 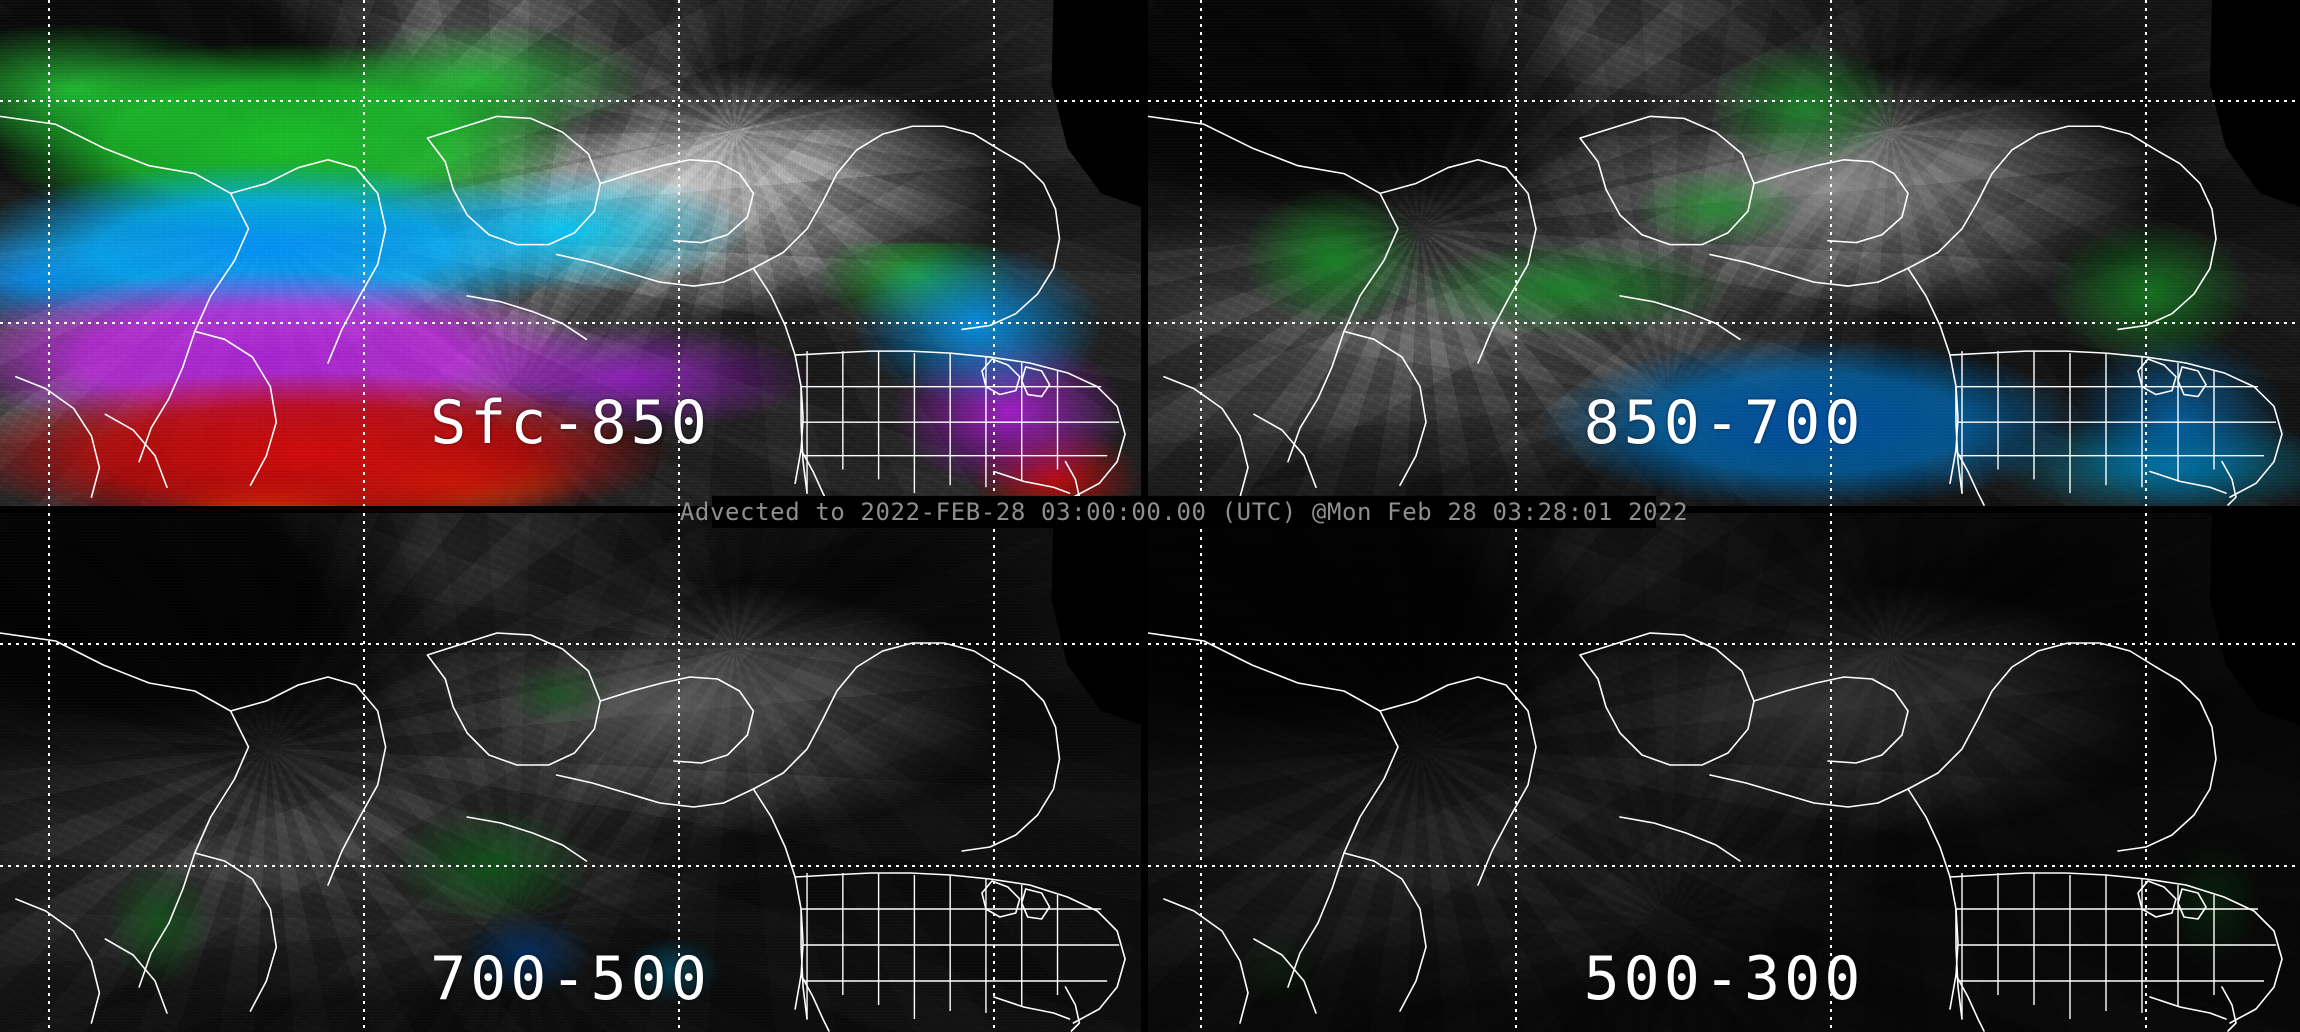 I want to click on panel-label-850-700: 850-700, so click(x=1724, y=423).